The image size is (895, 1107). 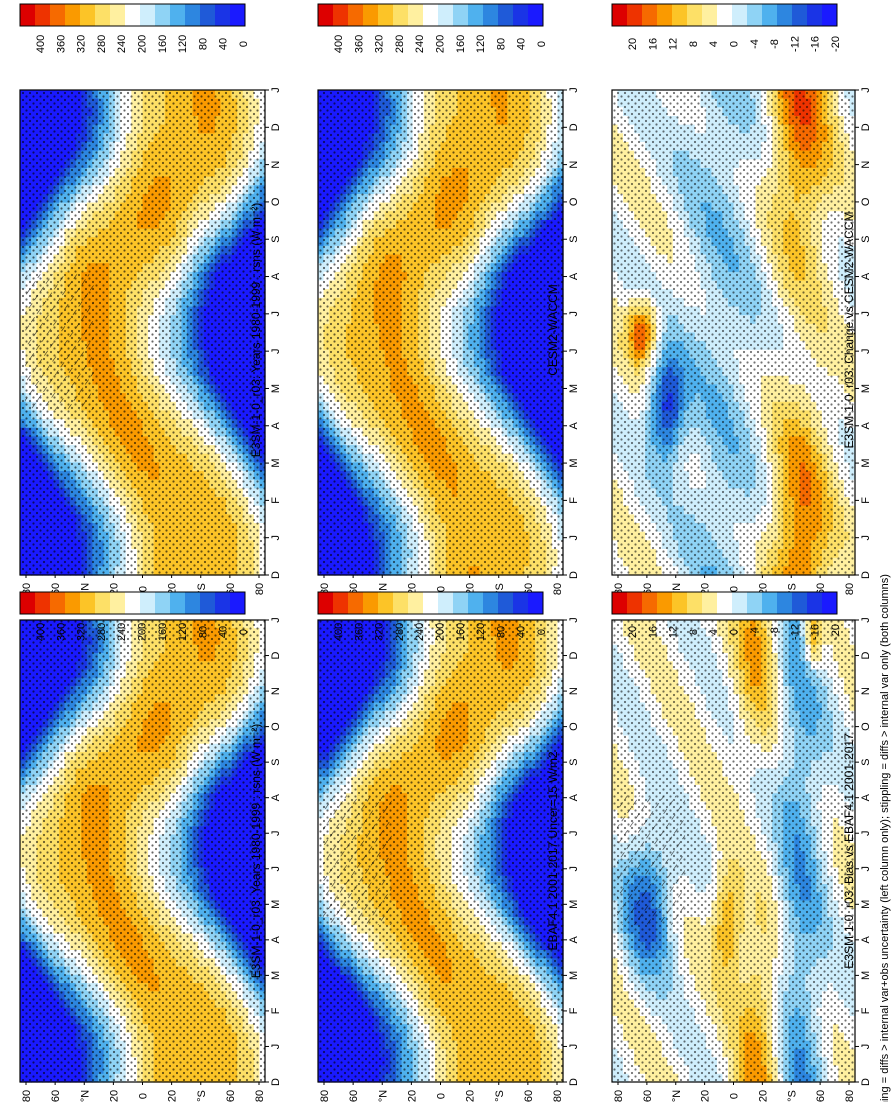 I want to click on month-tick-label: N, so click(x=276, y=165).